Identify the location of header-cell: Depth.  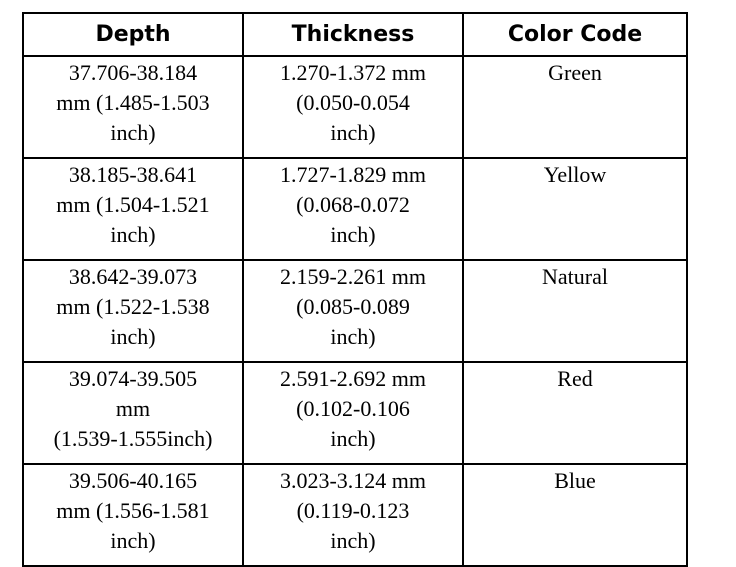
(133, 34).